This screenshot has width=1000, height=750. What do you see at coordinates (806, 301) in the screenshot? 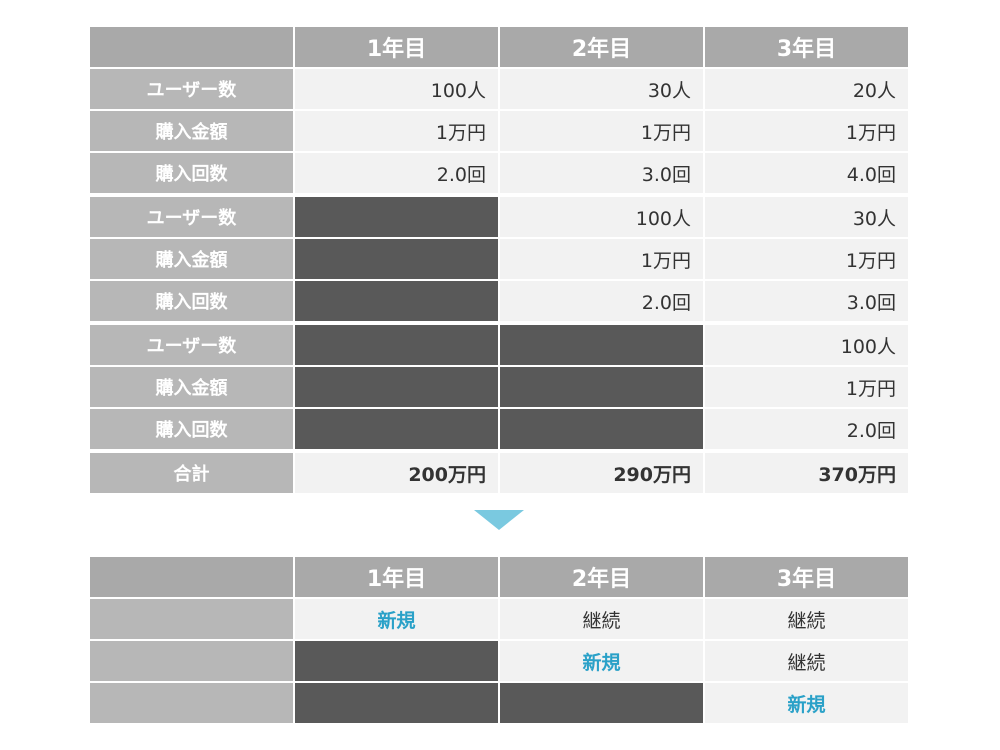
I see `cohort2-count-y3: 3.0回` at bounding box center [806, 301].